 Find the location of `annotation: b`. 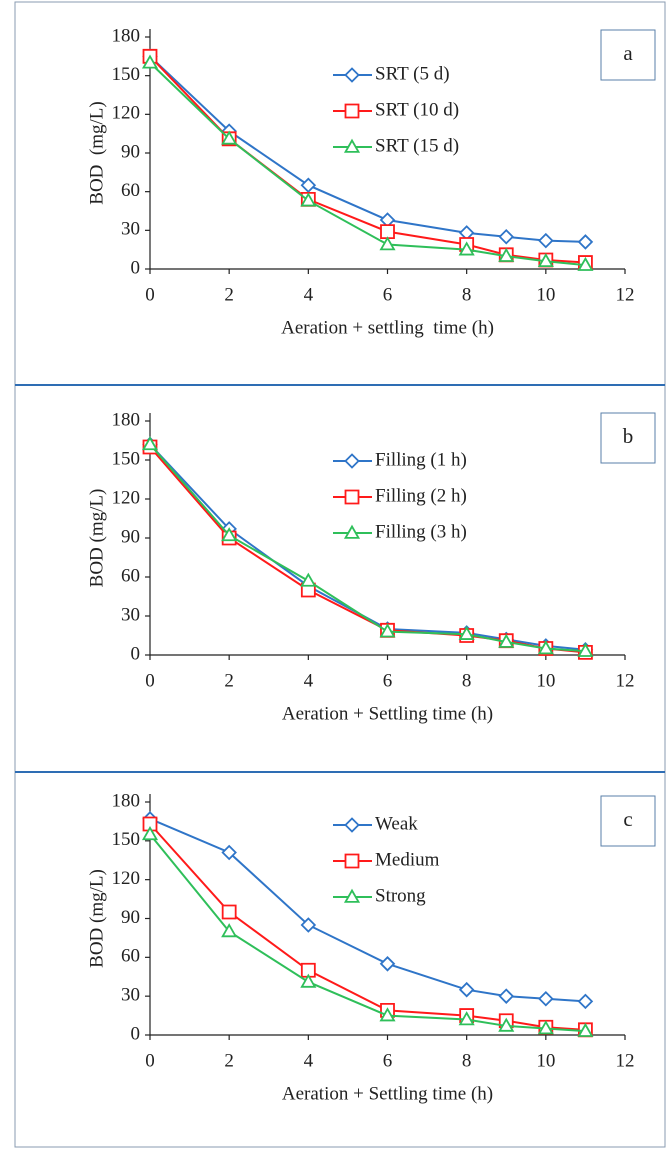

annotation: b is located at coordinates (628, 436).